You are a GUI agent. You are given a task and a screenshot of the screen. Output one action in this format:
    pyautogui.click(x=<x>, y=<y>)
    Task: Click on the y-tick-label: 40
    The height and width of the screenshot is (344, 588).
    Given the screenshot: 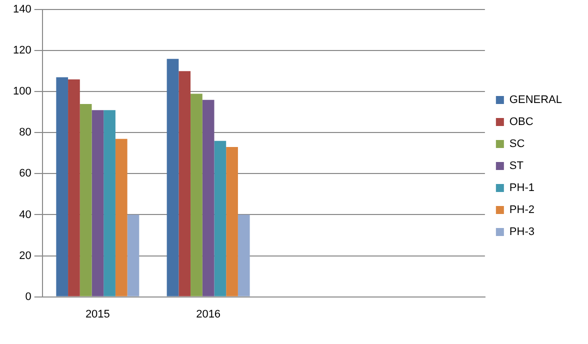 What is the action you would take?
    pyautogui.click(x=25, y=214)
    